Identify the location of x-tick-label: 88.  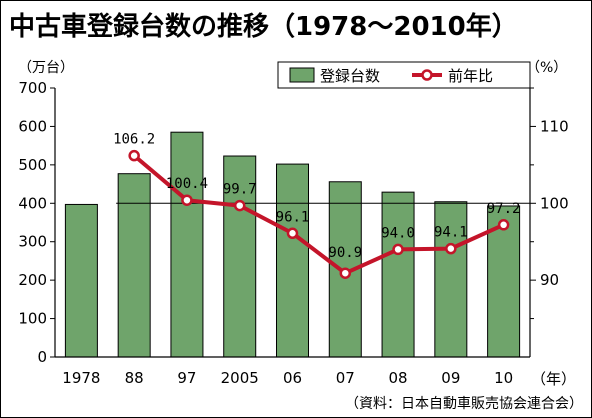
(134, 378).